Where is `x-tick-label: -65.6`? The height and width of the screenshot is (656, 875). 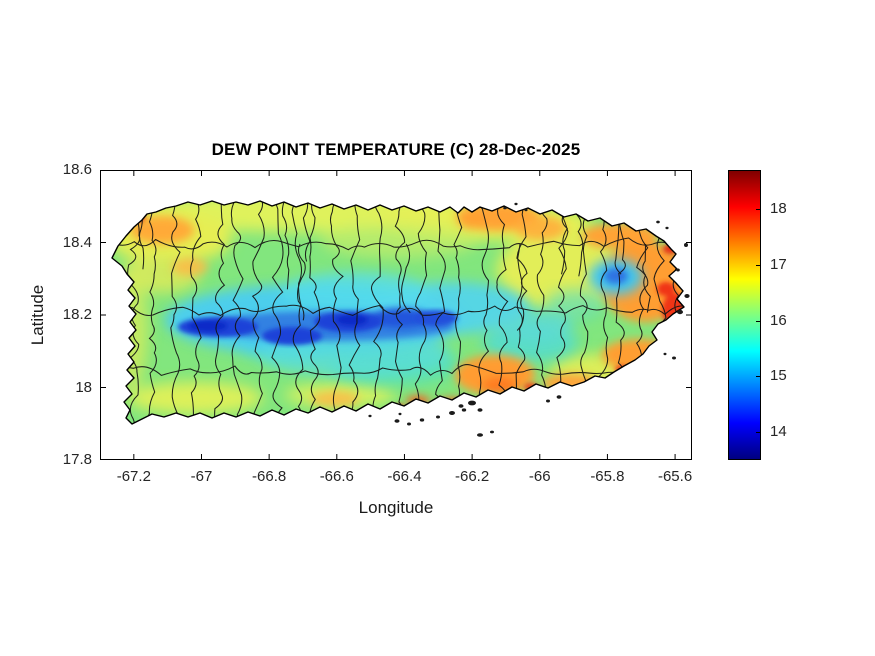 x-tick-label: -65.6 is located at coordinates (675, 476).